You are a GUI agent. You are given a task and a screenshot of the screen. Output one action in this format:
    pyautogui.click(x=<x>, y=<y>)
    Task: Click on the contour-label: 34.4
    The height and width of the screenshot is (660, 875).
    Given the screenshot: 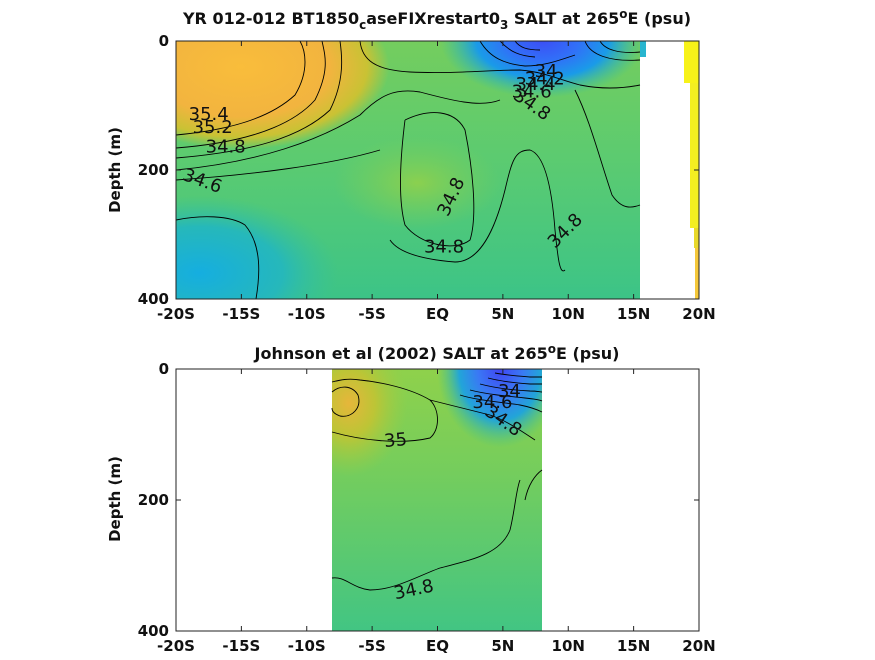 What is the action you would take?
    pyautogui.click(x=536, y=84)
    